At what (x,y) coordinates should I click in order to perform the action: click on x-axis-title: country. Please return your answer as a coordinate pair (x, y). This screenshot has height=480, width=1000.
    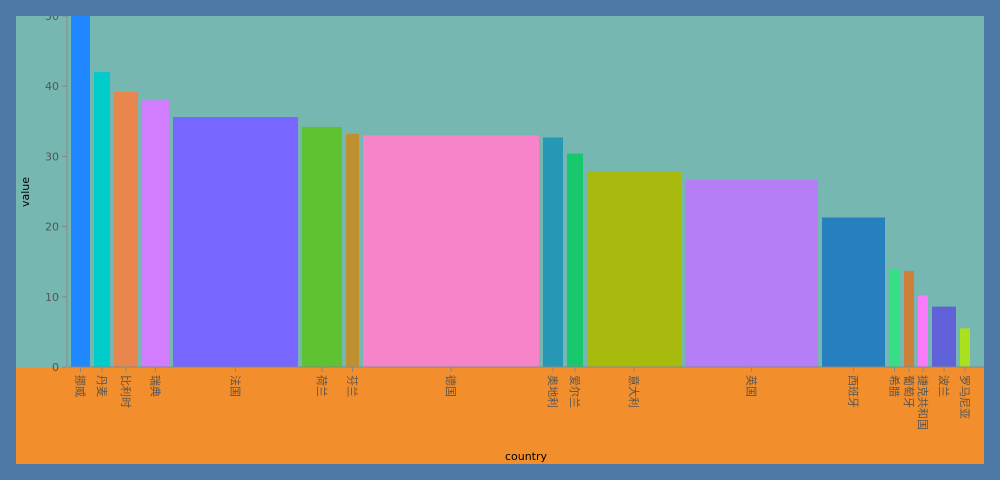
    Looking at the image, I should click on (526, 456).